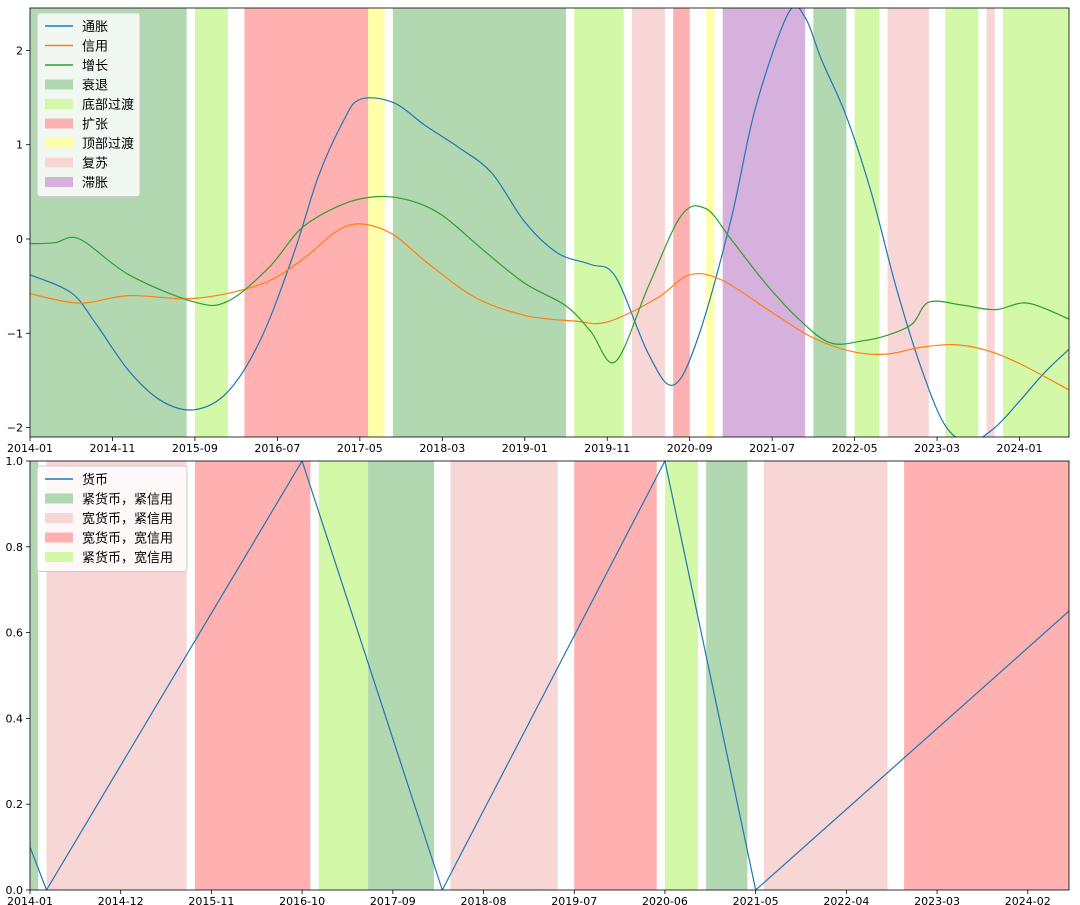 This screenshot has height=905, width=1080. Describe the element at coordinates (19, 145) in the screenshot. I see `y-tick-label: 1` at that location.